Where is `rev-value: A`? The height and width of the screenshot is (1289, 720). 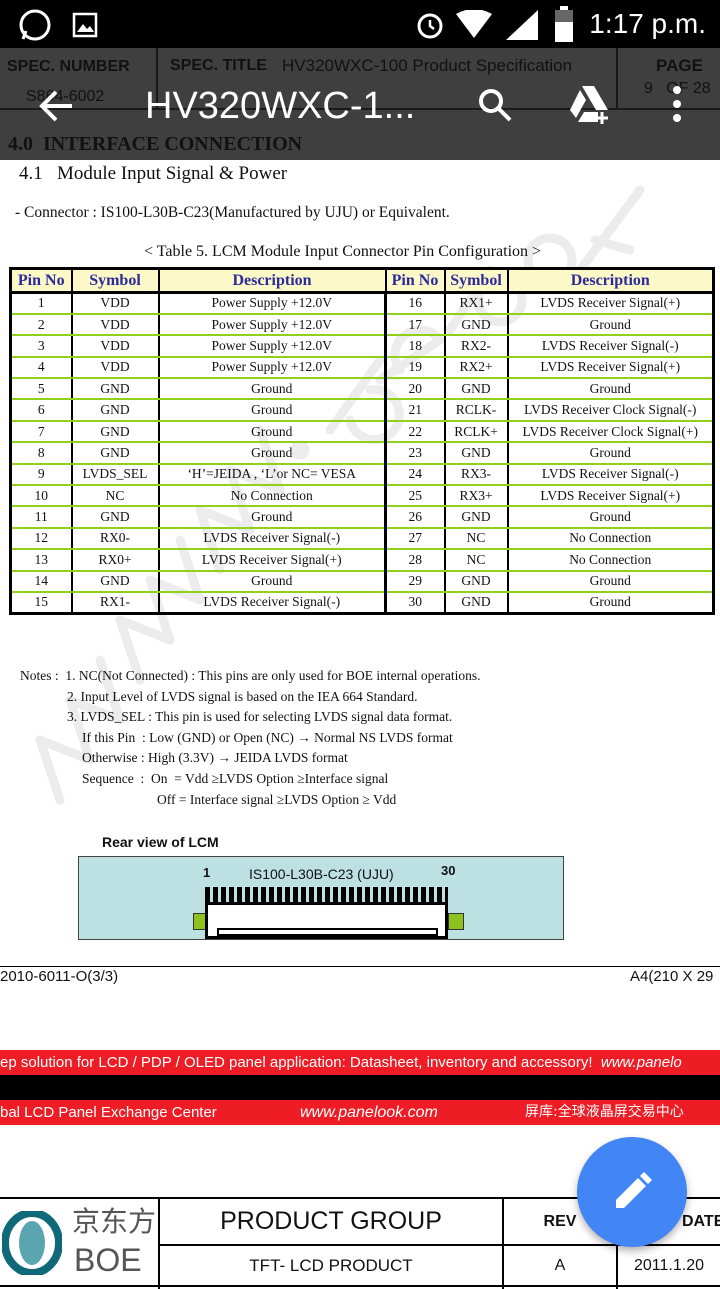 rev-value: A is located at coordinates (560, 1265).